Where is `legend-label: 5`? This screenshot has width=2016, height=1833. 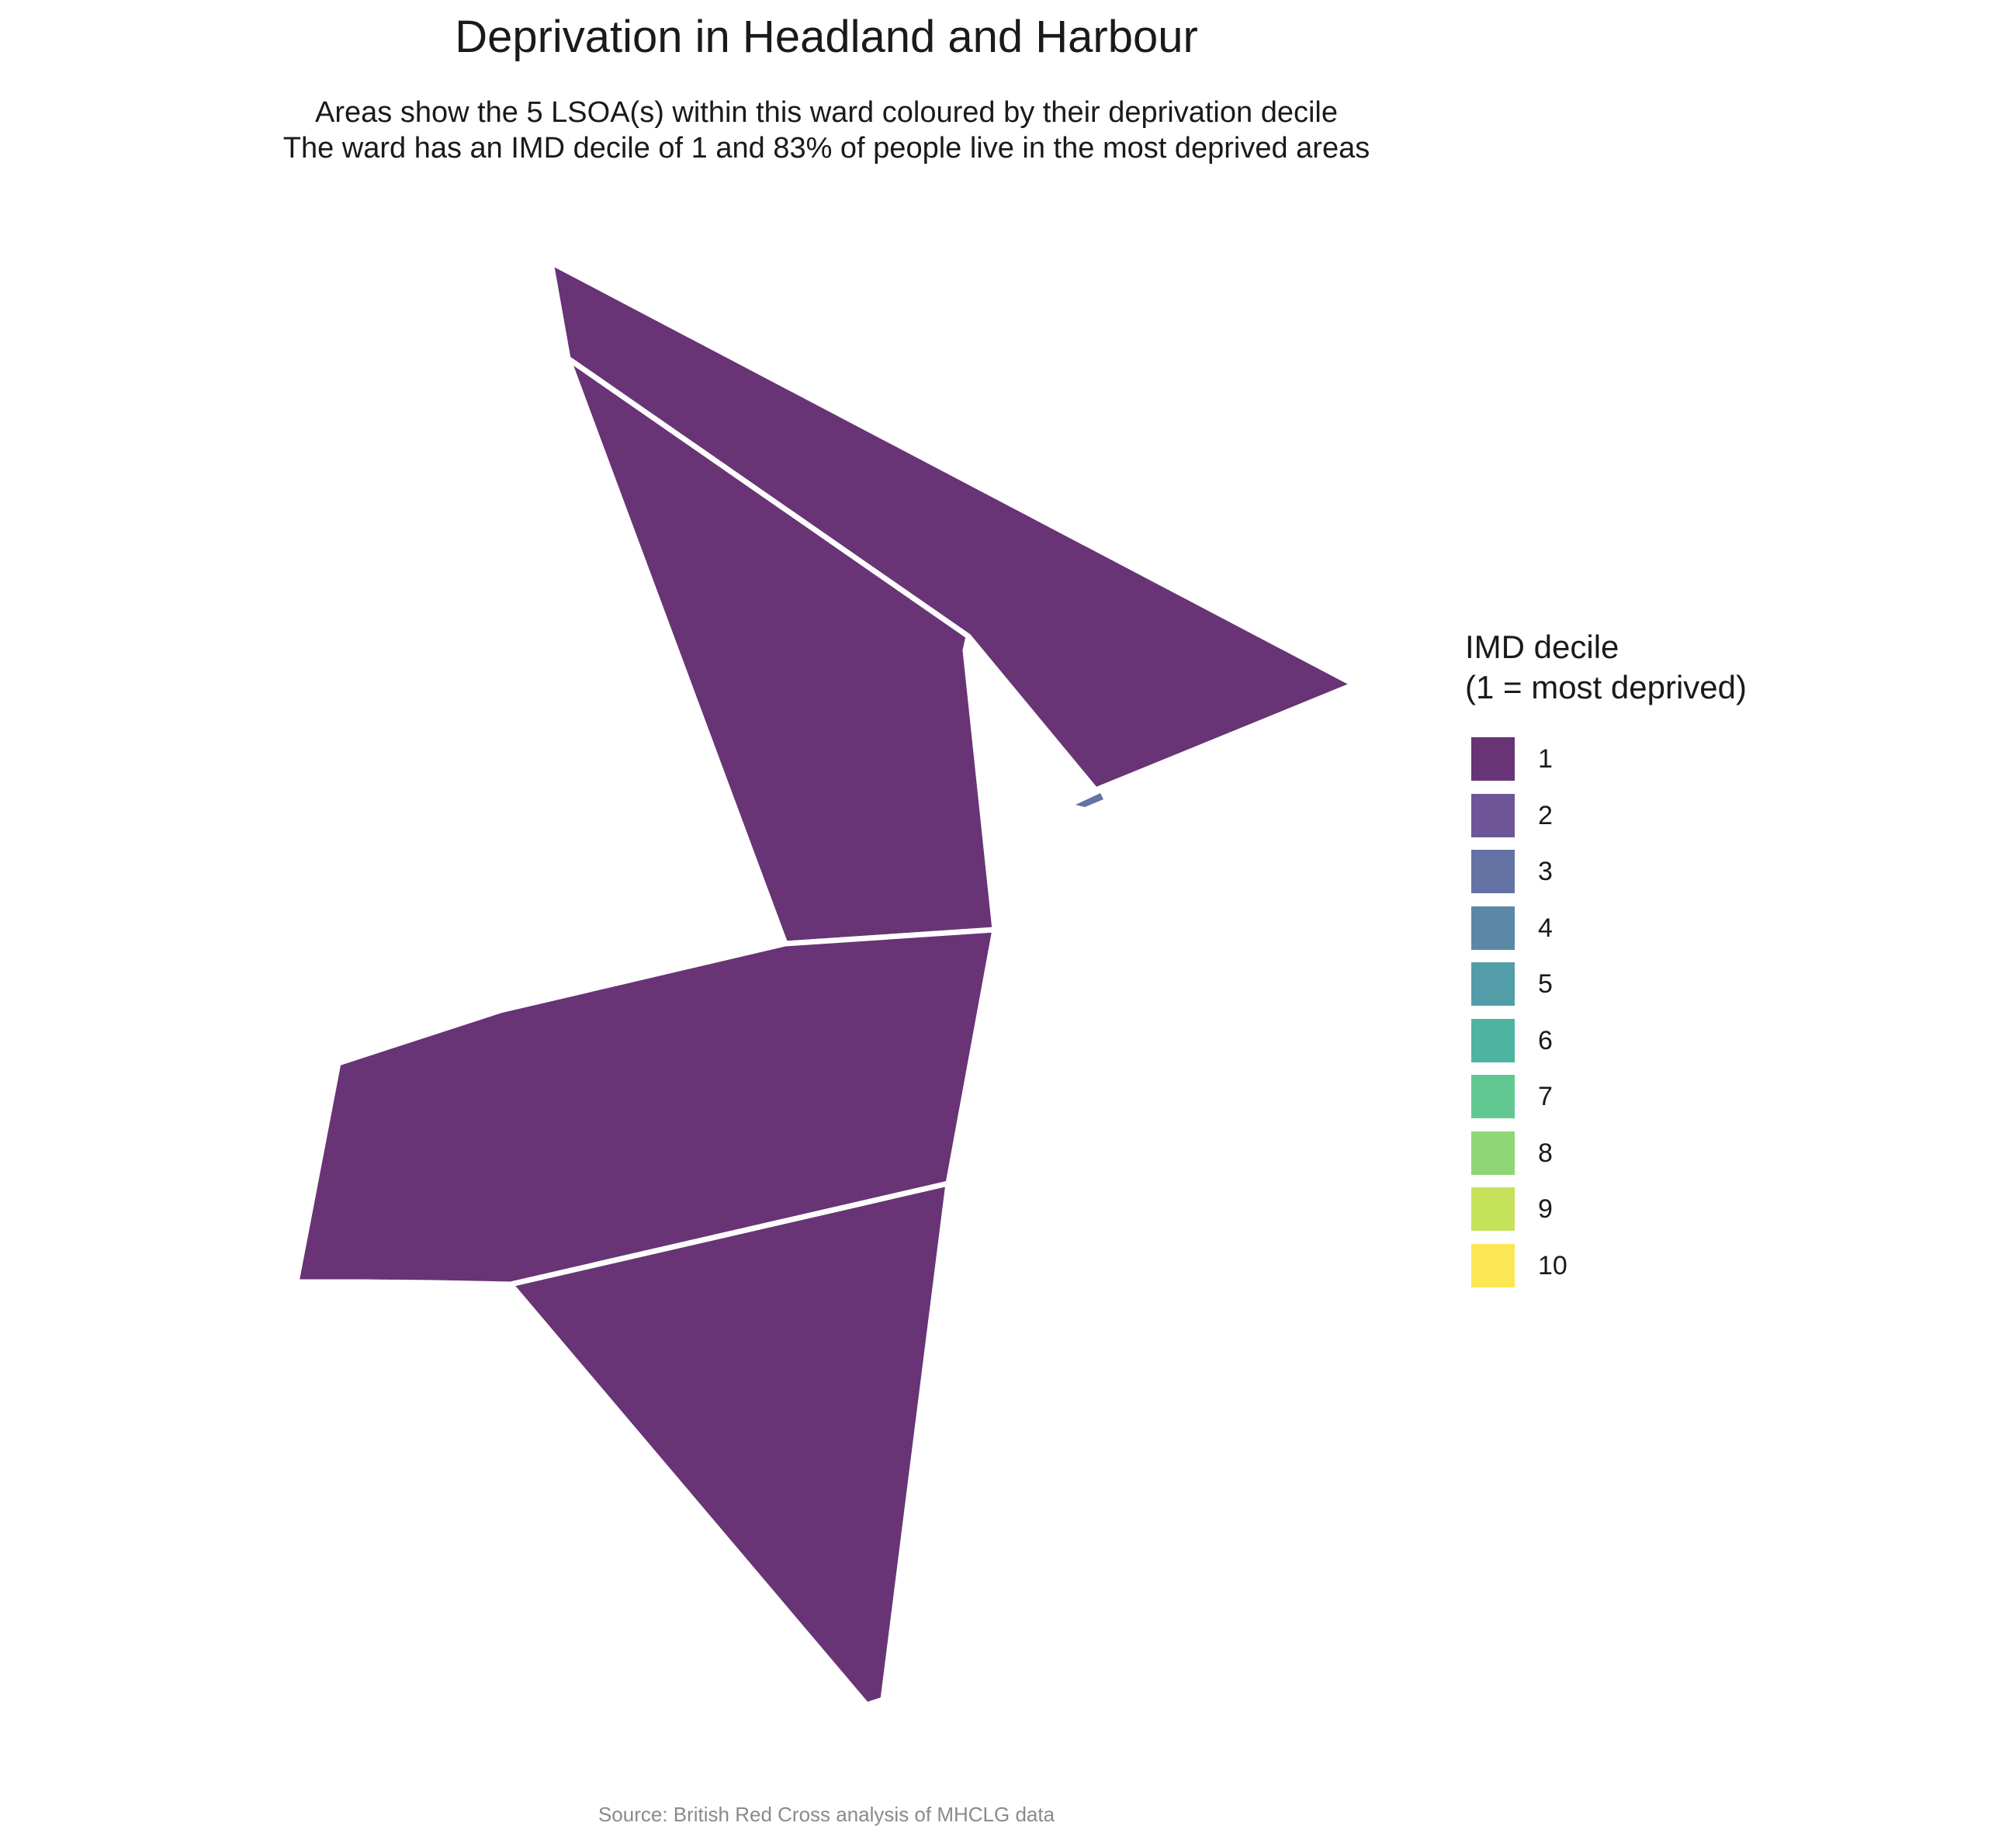 legend-label: 5 is located at coordinates (1546, 984).